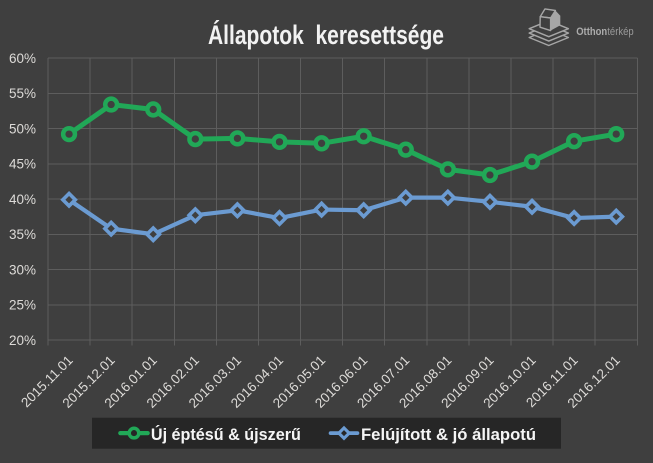 The height and width of the screenshot is (463, 653). What do you see at coordinates (22, 128) in the screenshot?
I see `svg-text: 50%` at bounding box center [22, 128].